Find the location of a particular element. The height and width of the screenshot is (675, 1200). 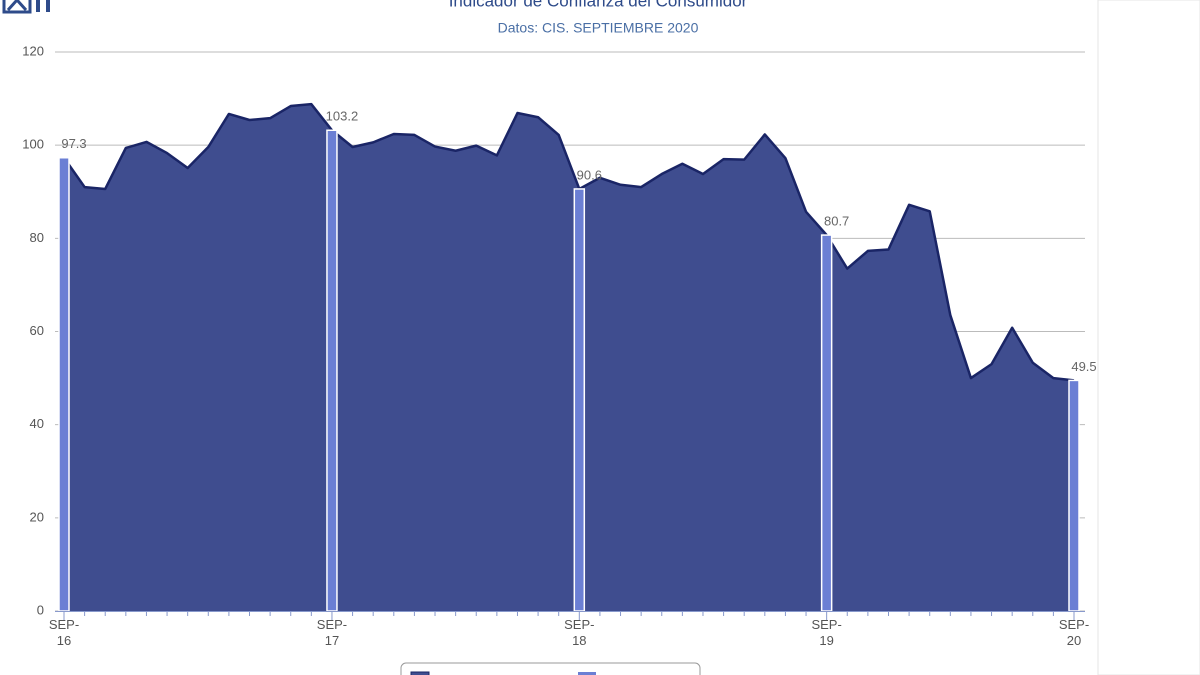

x-tick-label: SEP-18 is located at coordinates (579, 632).